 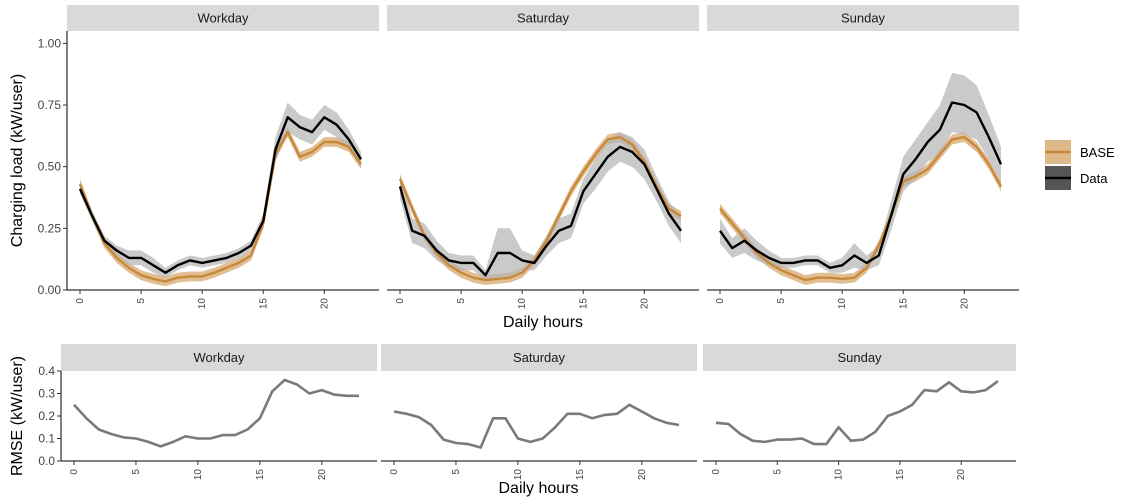 What do you see at coordinates (17, 160) in the screenshot?
I see `y-axis-label: Charging load (kW/user)` at bounding box center [17, 160].